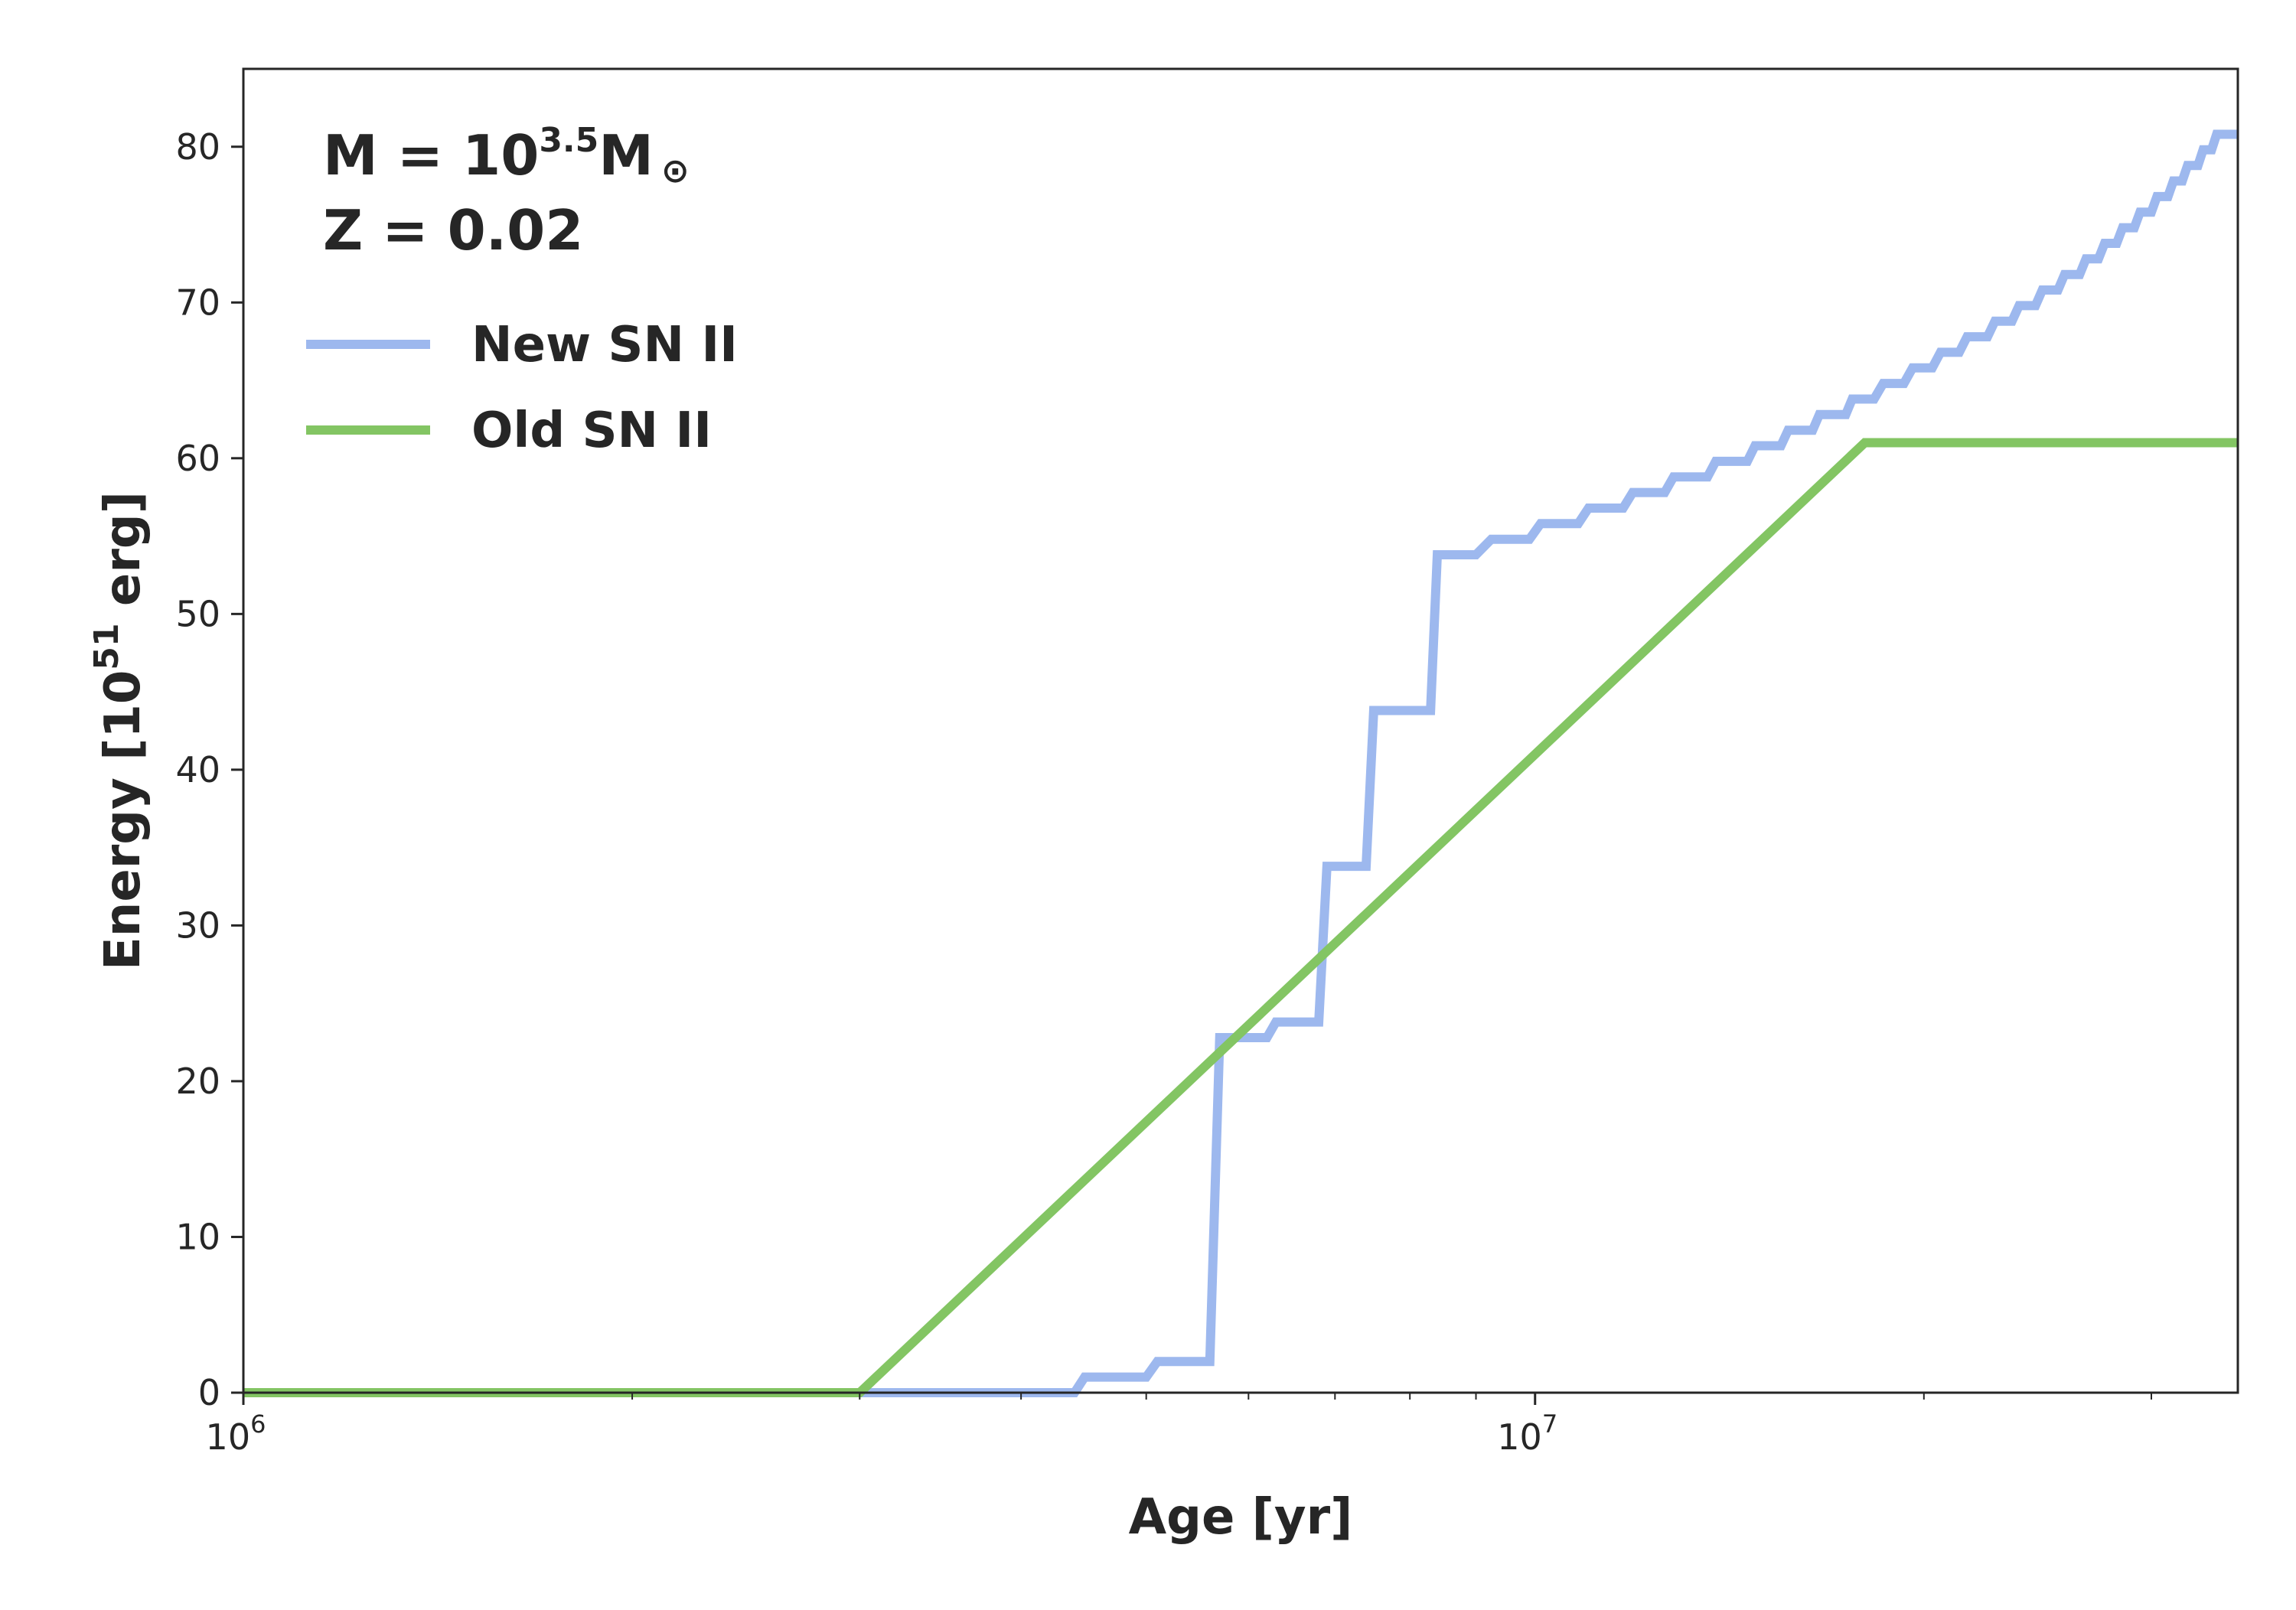  Describe the element at coordinates (197, 302) in the screenshot. I see `y-tick-label: 70` at that location.